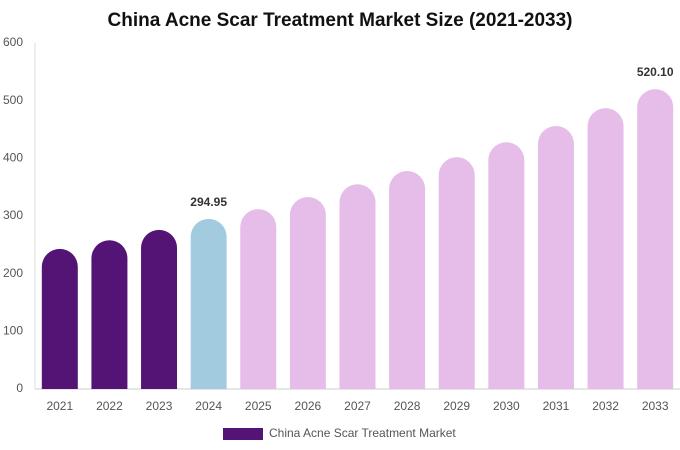  What do you see at coordinates (159, 406) in the screenshot?
I see `x-tick-label: 2023` at bounding box center [159, 406].